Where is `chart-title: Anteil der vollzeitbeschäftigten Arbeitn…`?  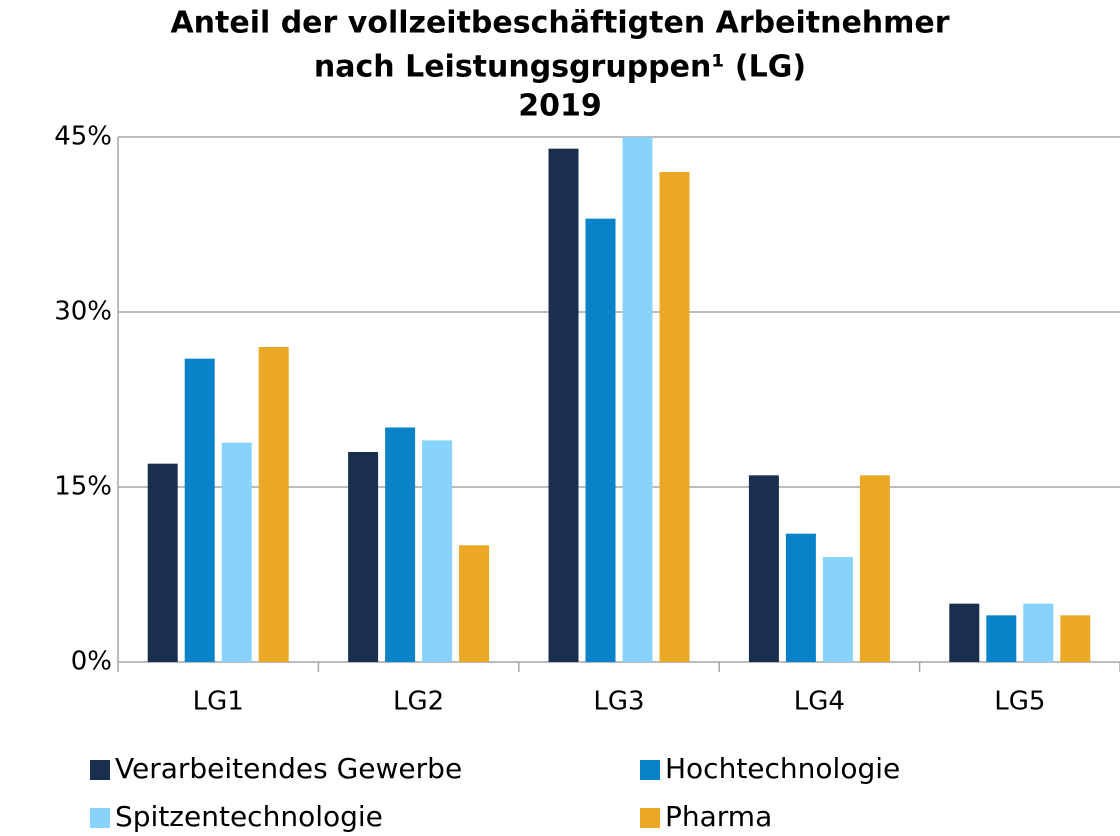
chart-title: Anteil der vollzeitbeschäftigten Arbeitn… is located at coordinates (559, 23).